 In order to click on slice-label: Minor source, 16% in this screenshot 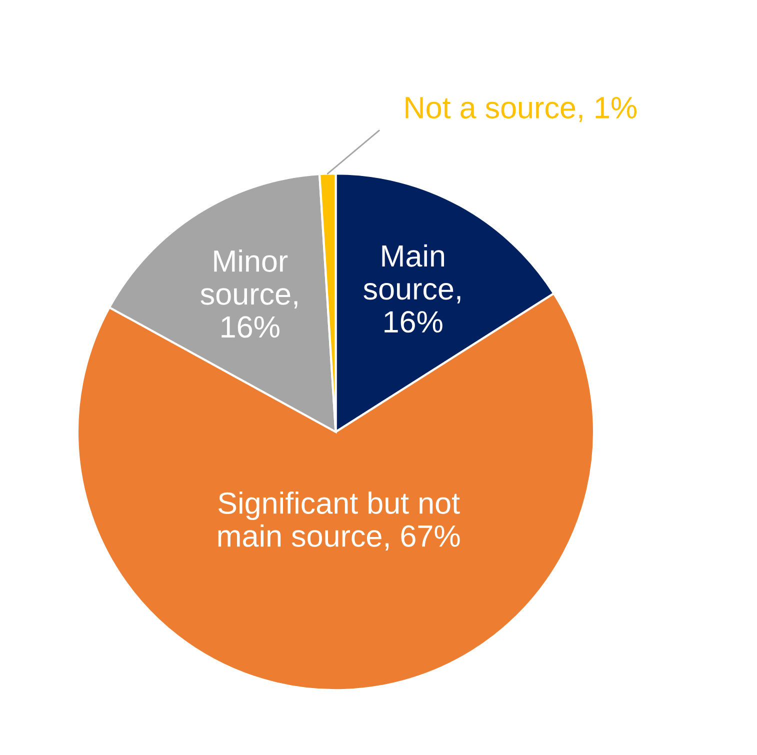, I will do `click(249, 293)`.